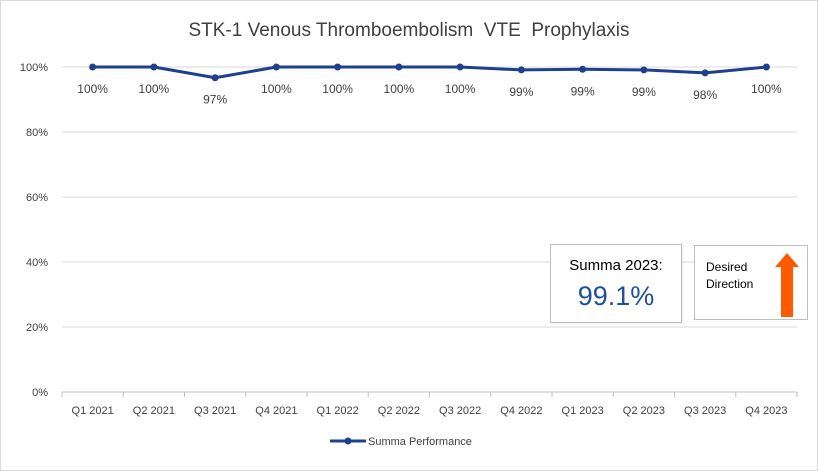 This screenshot has width=818, height=471. Describe the element at coordinates (348, 441) in the screenshot. I see `legend-marker` at that location.